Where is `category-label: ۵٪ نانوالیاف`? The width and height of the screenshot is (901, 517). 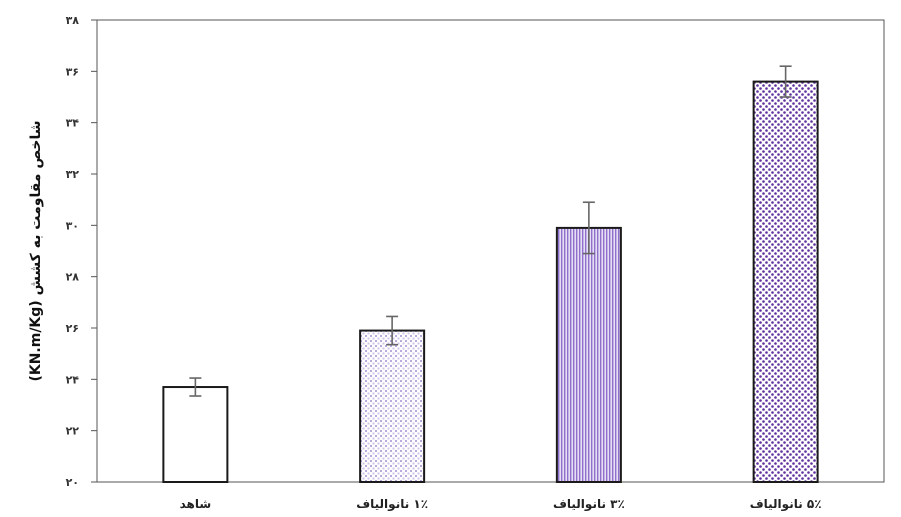
category-label: ۵٪ نانوالیاف is located at coordinates (786, 504).